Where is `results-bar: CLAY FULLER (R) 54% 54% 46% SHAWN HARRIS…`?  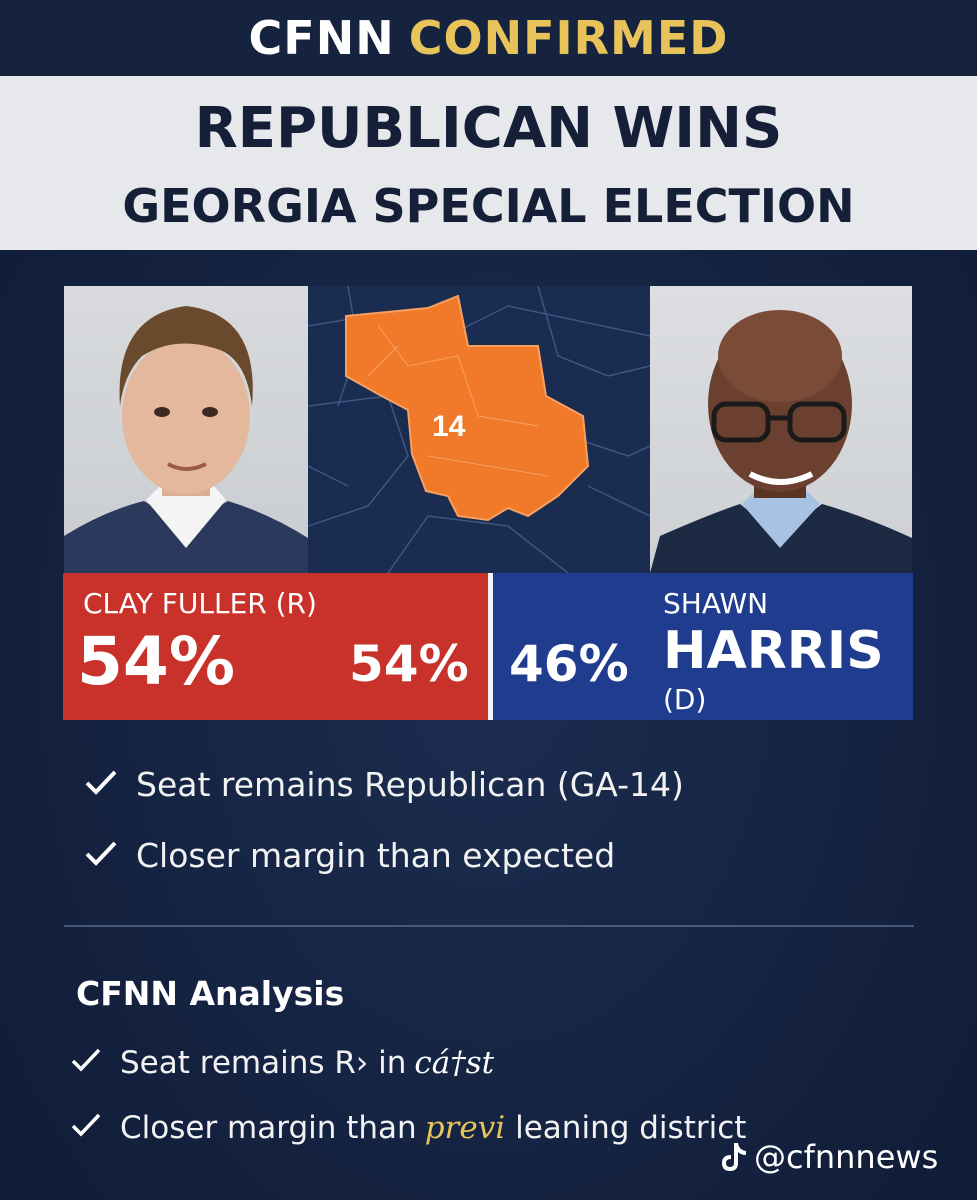 results-bar: CLAY FULLER (R) 54% 54% 46% SHAWN HARRIS… is located at coordinates (488, 646).